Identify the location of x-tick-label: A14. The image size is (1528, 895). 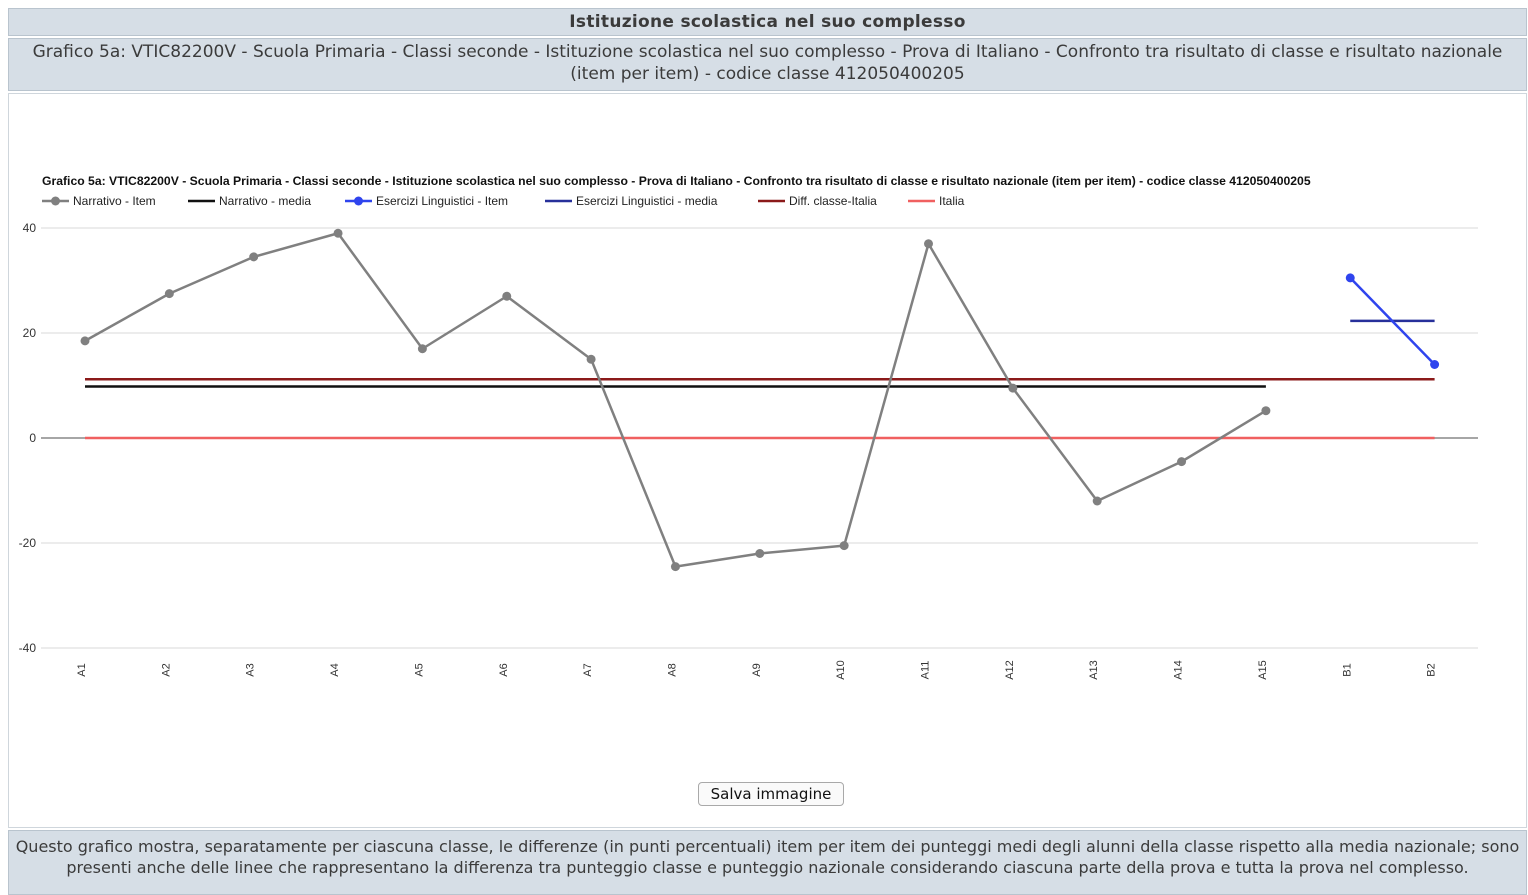
(1179, 670).